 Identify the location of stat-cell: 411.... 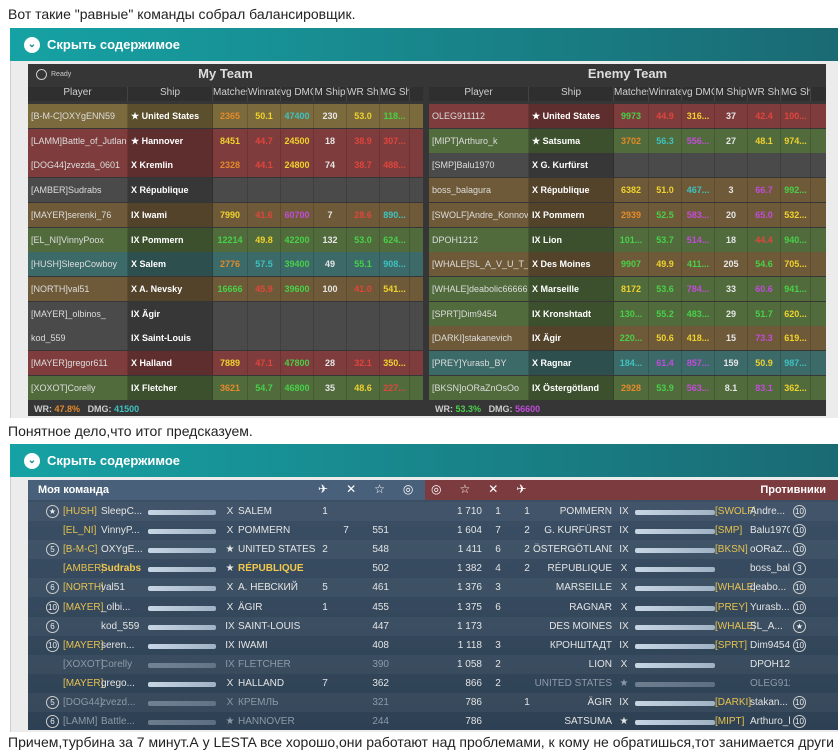
(698, 264).